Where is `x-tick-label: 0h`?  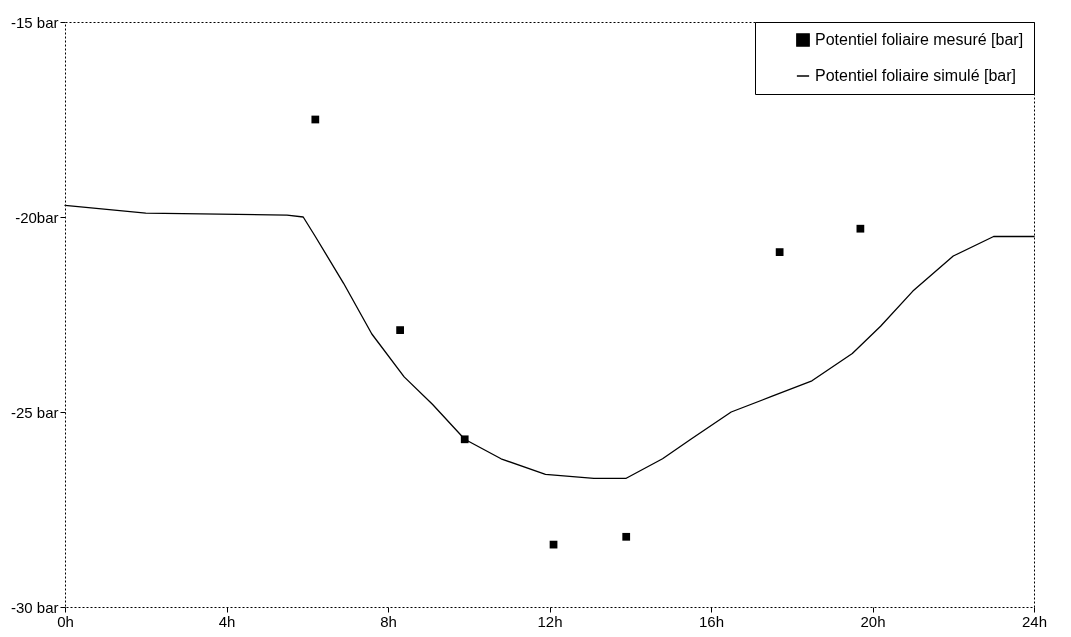
x-tick-label: 0h is located at coordinates (65, 621).